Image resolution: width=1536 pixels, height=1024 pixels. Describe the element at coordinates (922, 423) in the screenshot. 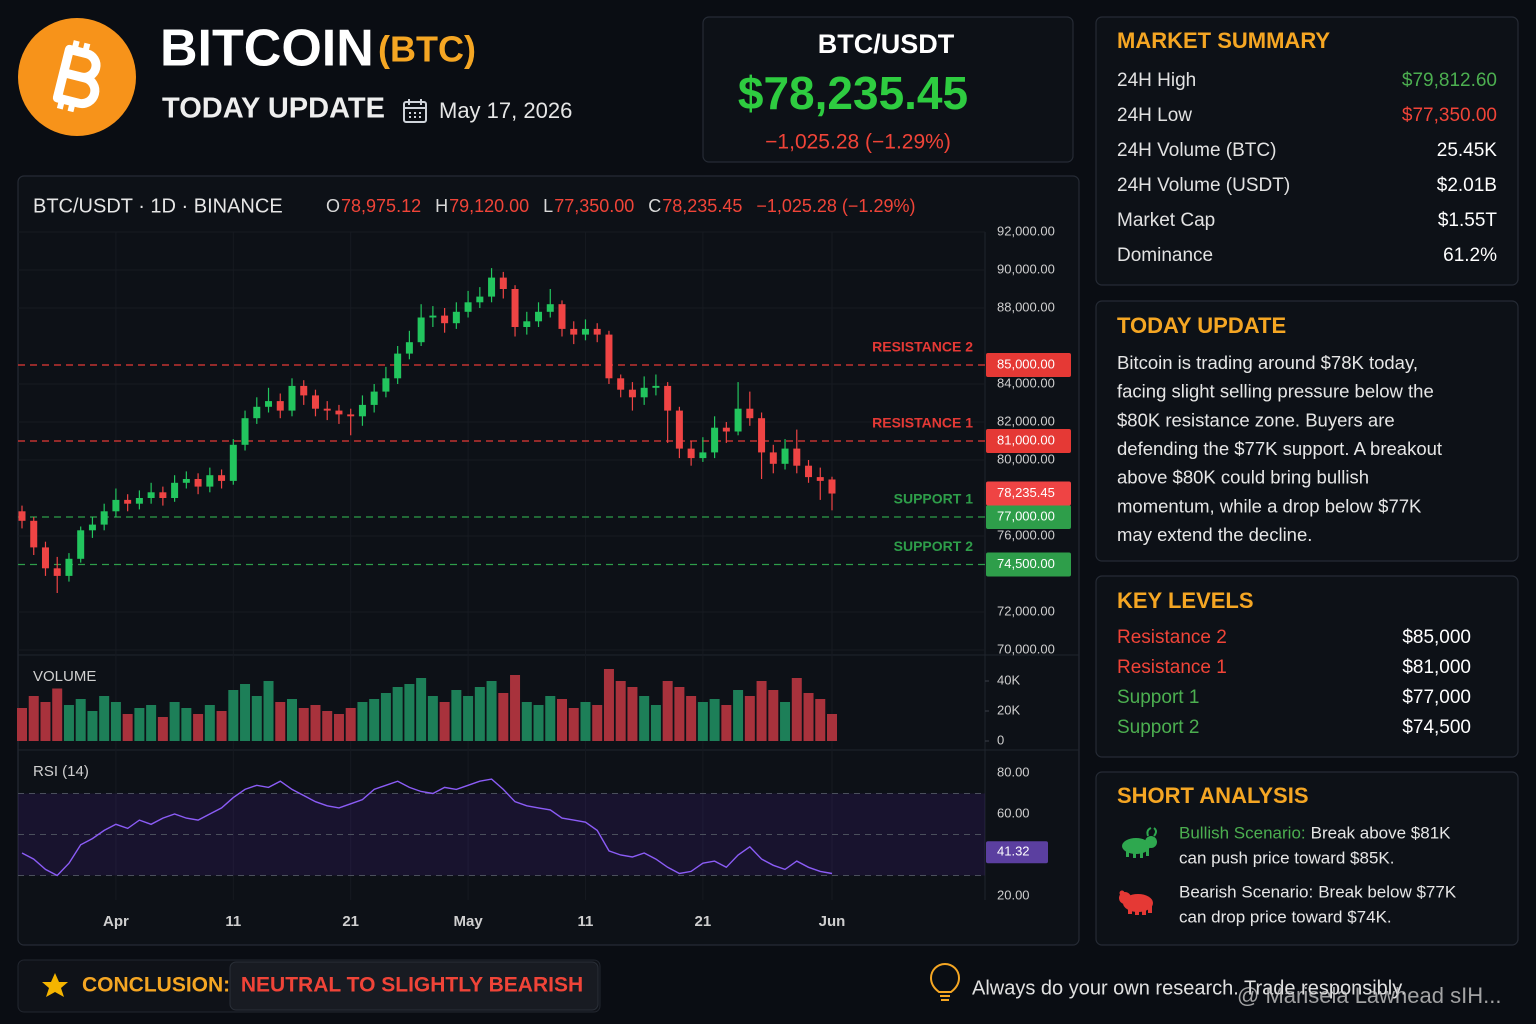

I see `level-name: RESISTANCE 1` at that location.